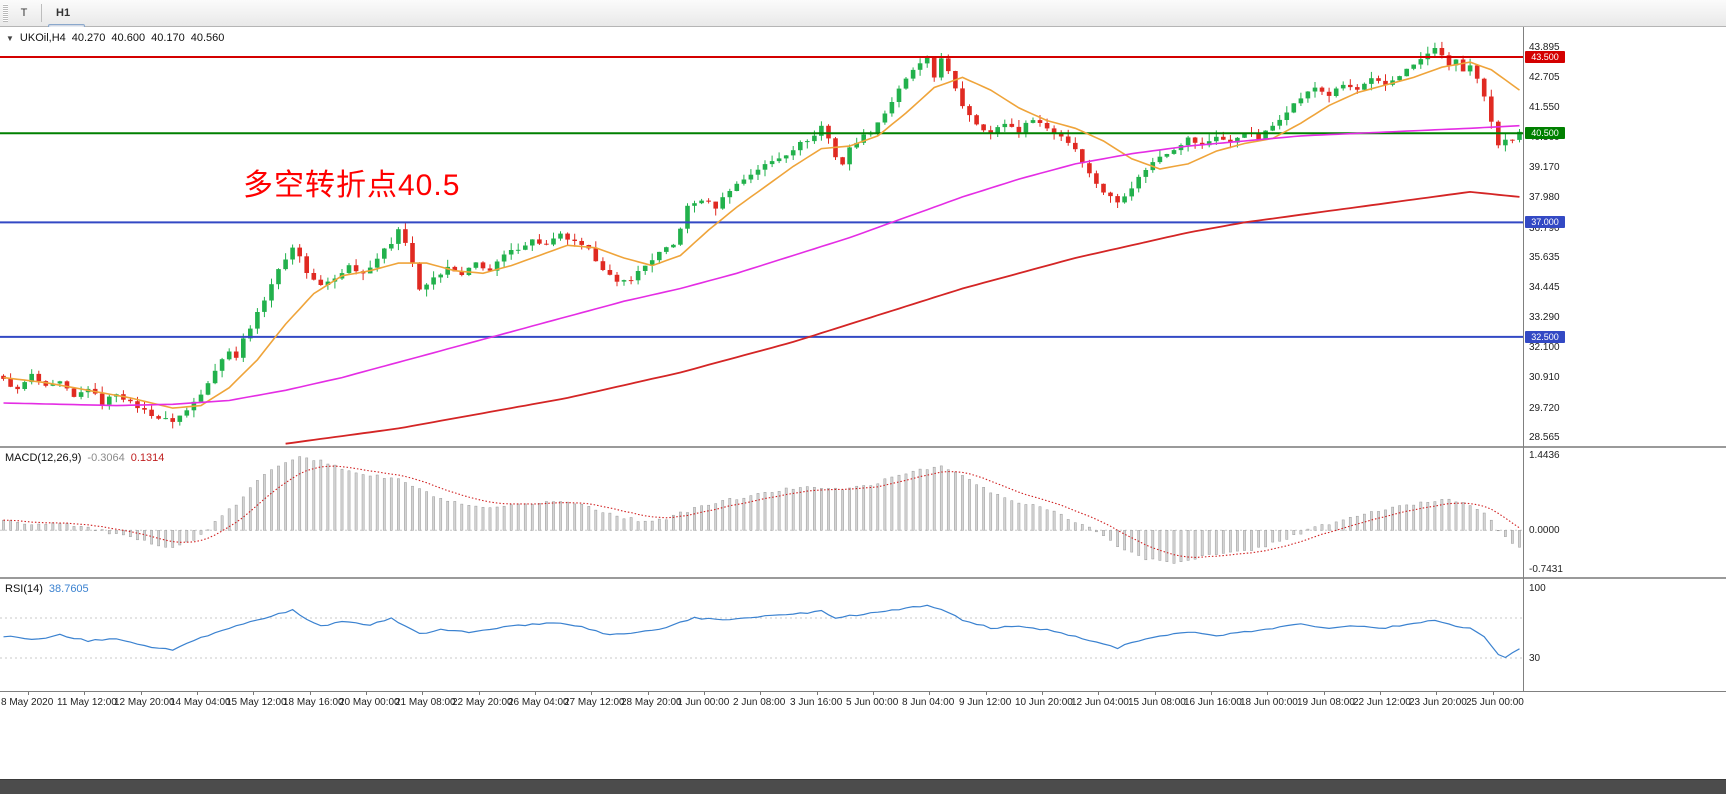 This screenshot has height=794, width=1726. What do you see at coordinates (1545, 133) in the screenshot?
I see `price-line-badge: 40.500` at bounding box center [1545, 133].